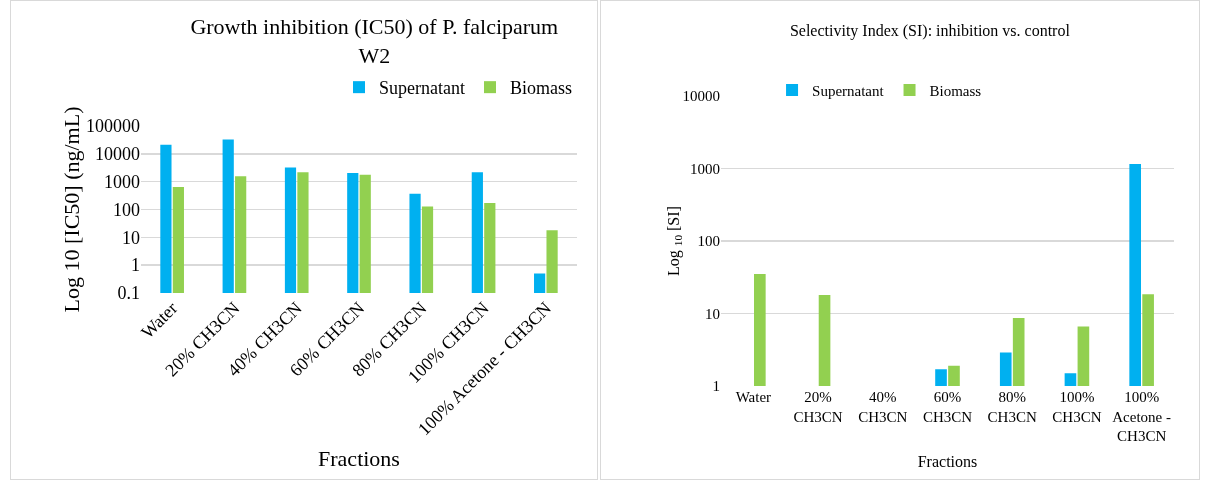 Image resolution: width=1209 pixels, height=482 pixels. Describe the element at coordinates (1012, 407) in the screenshot. I see `x-tick-label: 80% CH3CN` at that location.